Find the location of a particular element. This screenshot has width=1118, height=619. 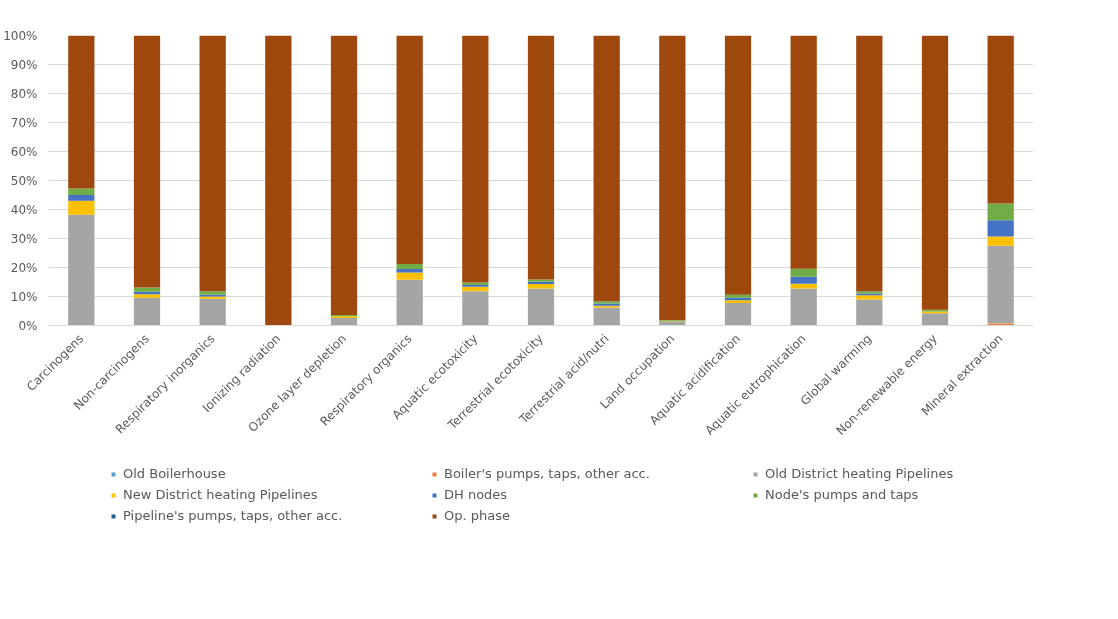

y-tick-label: 10% is located at coordinates (24, 296).